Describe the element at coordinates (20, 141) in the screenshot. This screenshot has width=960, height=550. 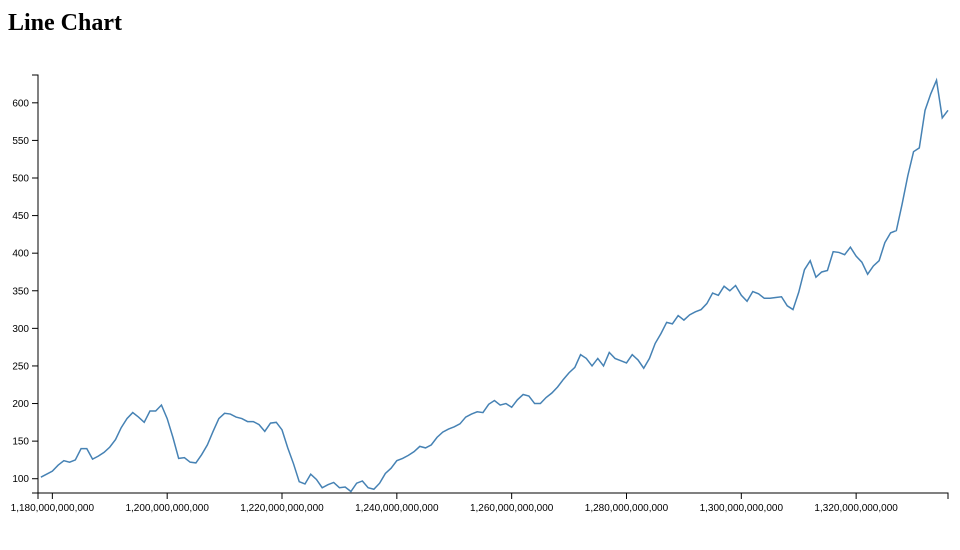
I see `y-tick-label: 550` at that location.